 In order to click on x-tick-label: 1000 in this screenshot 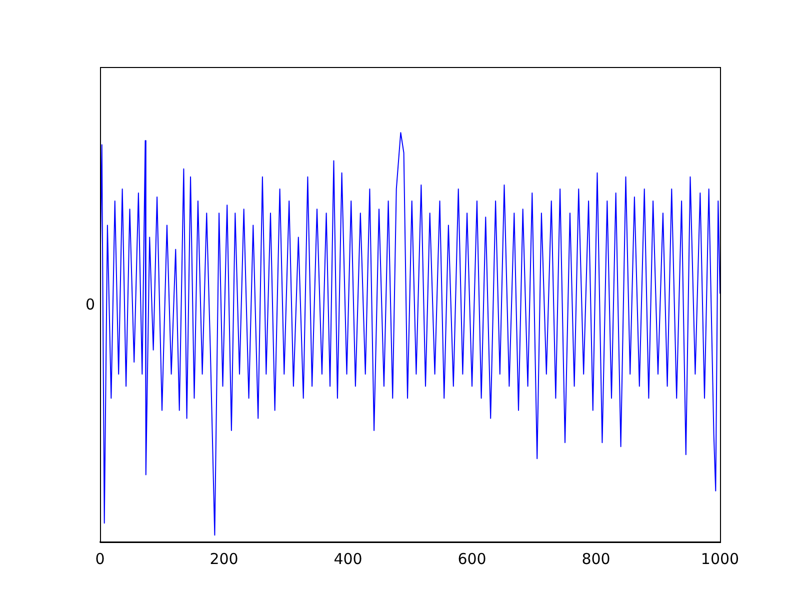, I will do `click(720, 559)`.